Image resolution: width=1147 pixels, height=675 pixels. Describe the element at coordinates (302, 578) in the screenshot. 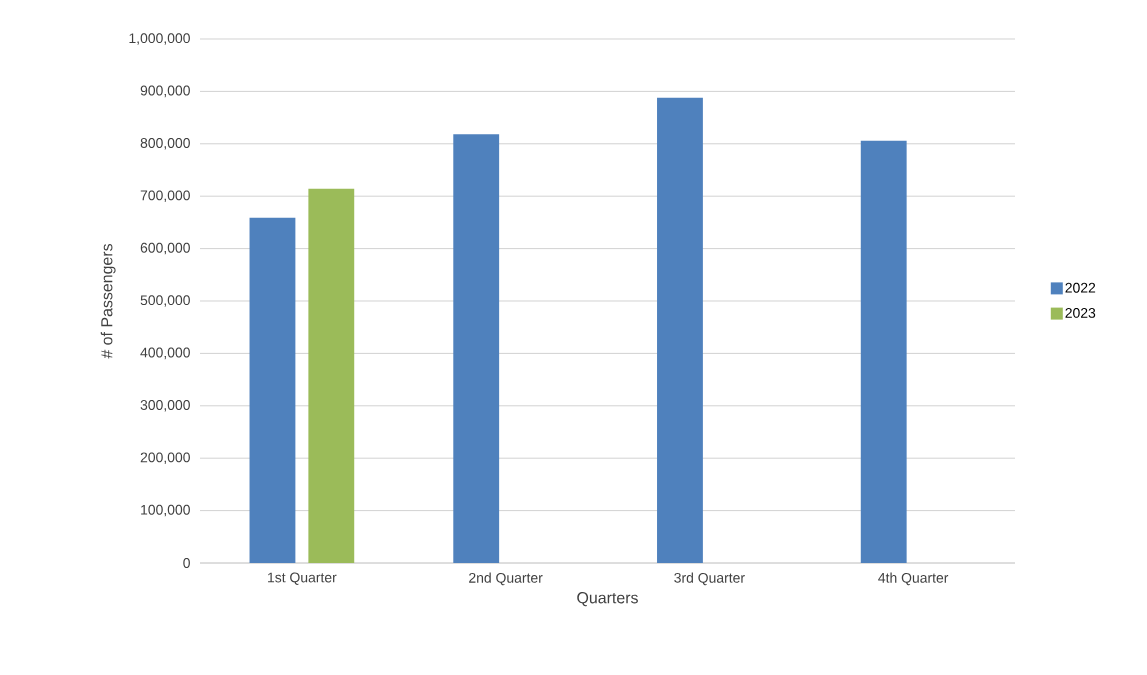

I see `x-tick-label: 1st Quarter` at that location.